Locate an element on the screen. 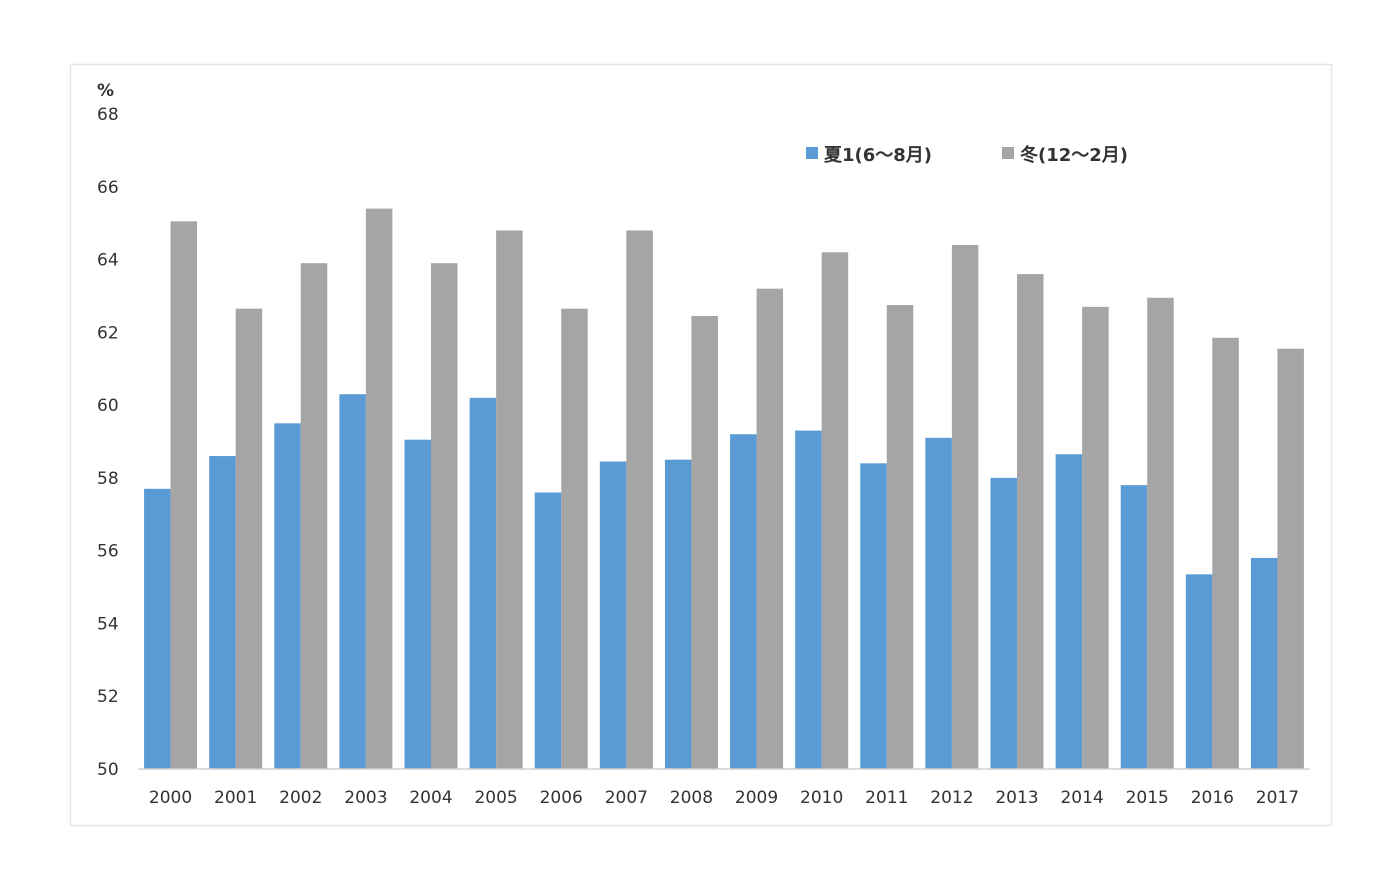 This screenshot has width=1400, height=877. bar-summer-2011 is located at coordinates (873, 616).